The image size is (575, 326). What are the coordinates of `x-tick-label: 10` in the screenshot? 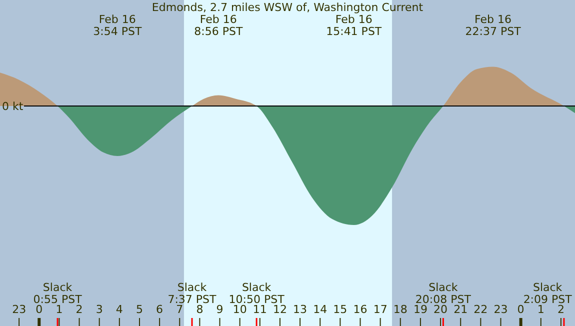 It's located at (239, 309).